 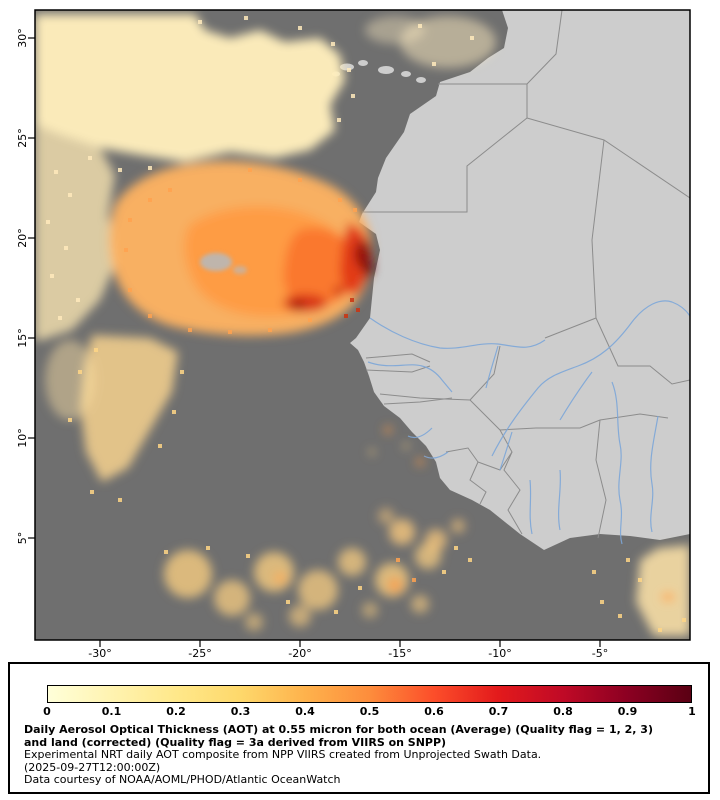 I want to click on colorbar-tick: 1, so click(x=692, y=711).